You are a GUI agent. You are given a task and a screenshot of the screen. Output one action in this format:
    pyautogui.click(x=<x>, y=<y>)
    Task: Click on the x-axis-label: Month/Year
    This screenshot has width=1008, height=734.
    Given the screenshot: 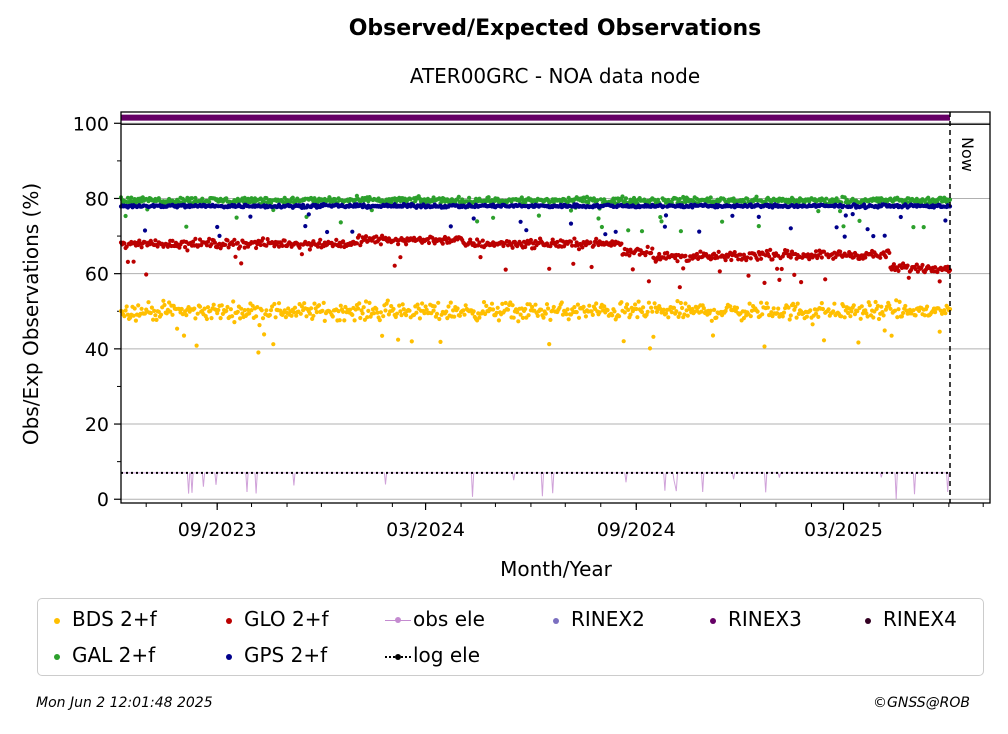 What is the action you would take?
    pyautogui.click(x=556, y=569)
    